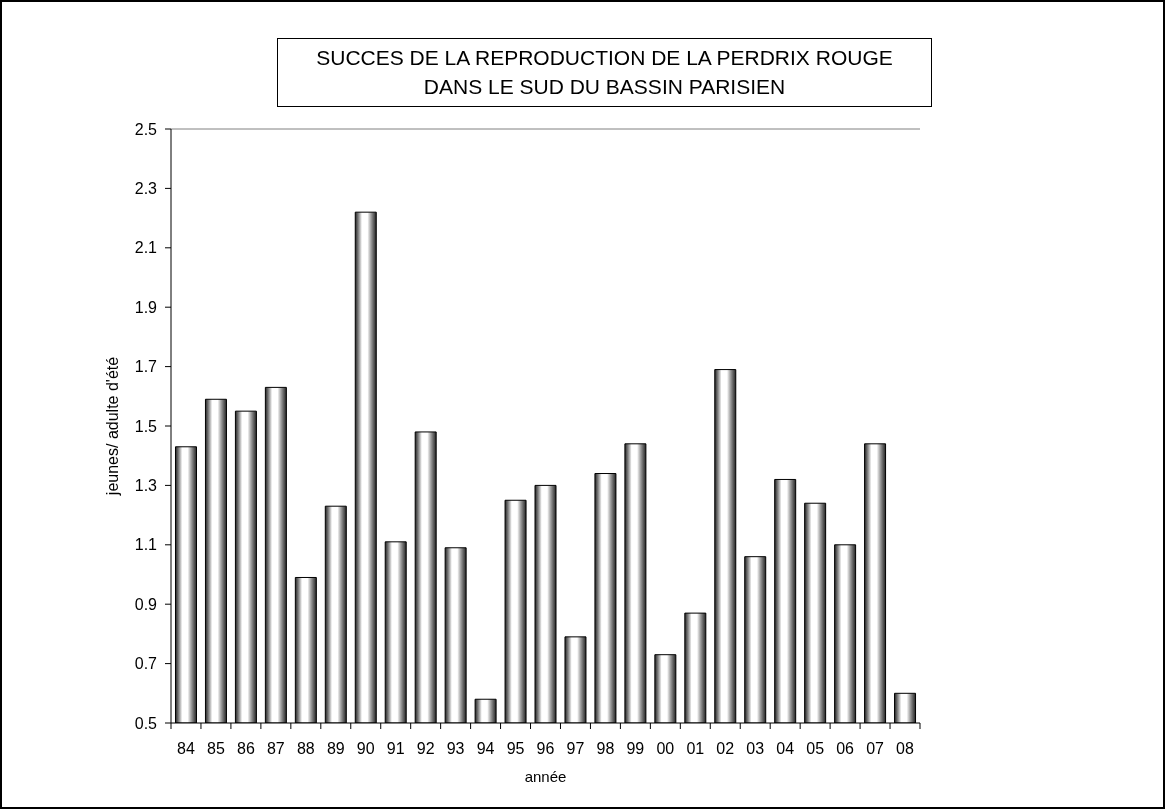 This screenshot has height=809, width=1165. What do you see at coordinates (146, 307) in the screenshot?
I see `y-tick-label: 1.9` at bounding box center [146, 307].